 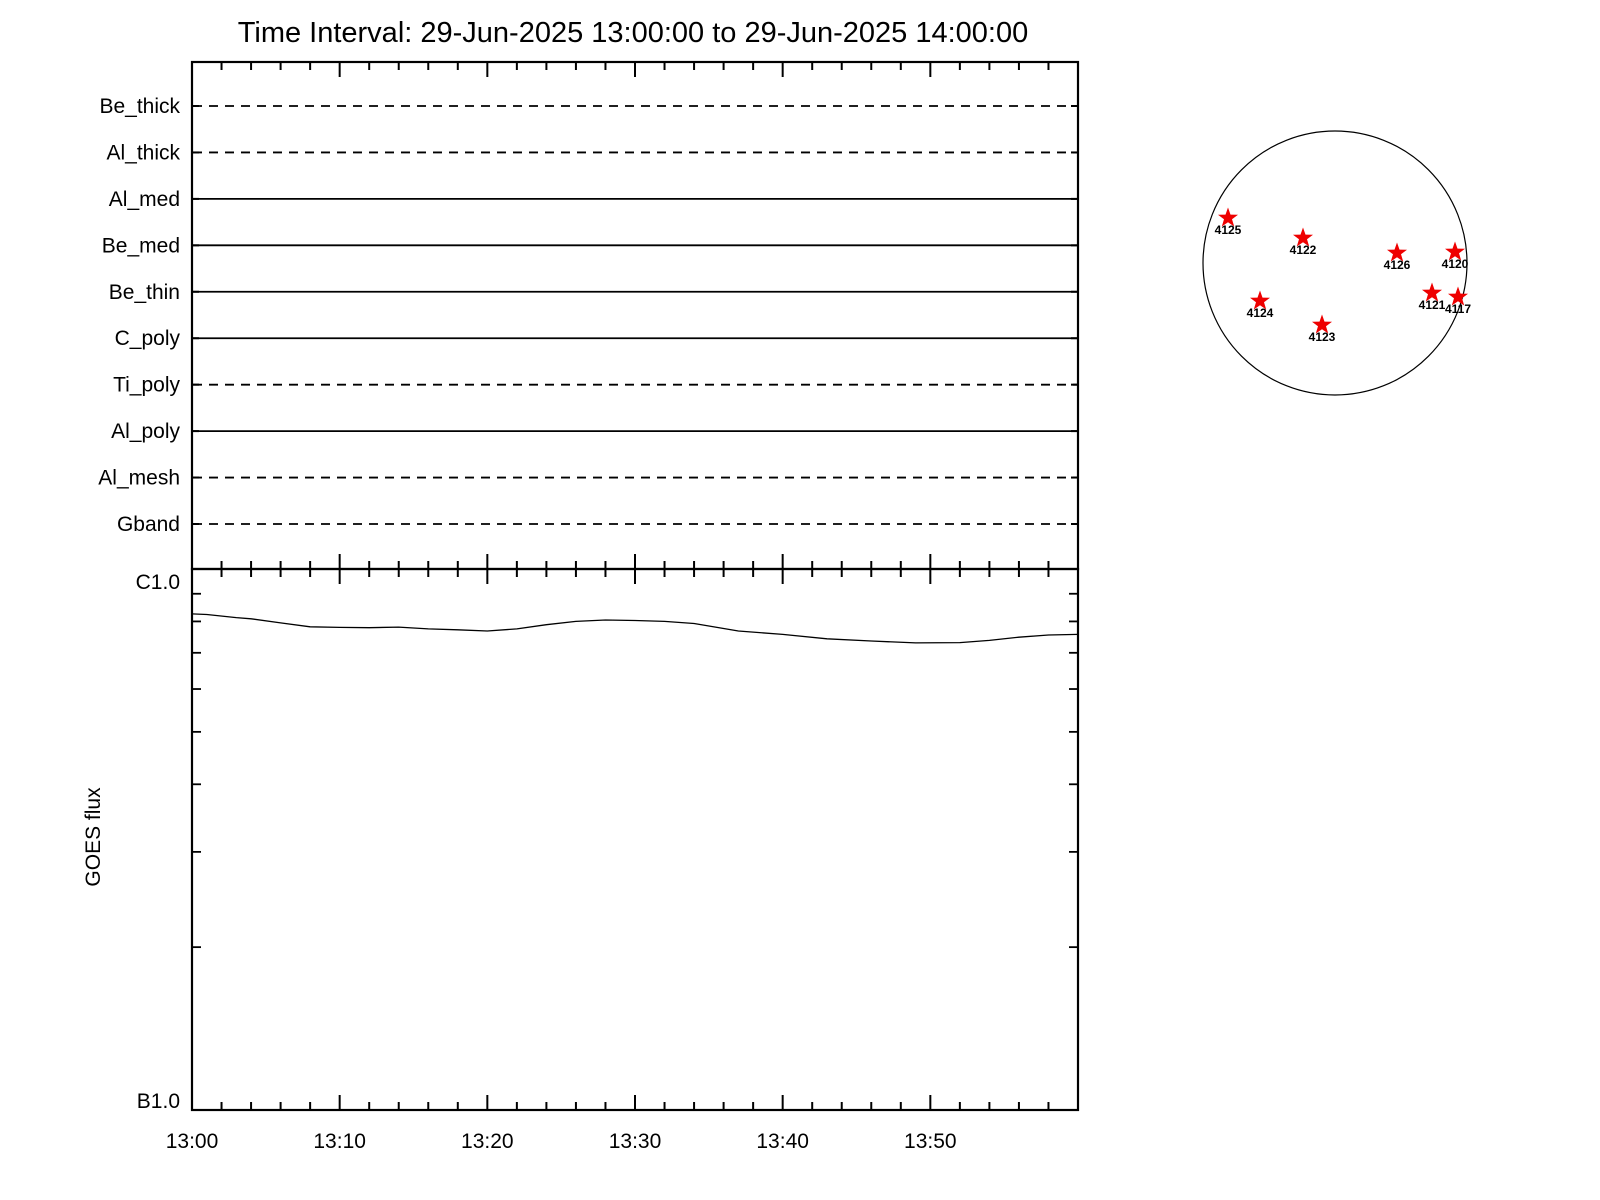 What do you see at coordinates (487, 1141) in the screenshot?
I see `x-tick-label-1320: 13:20` at bounding box center [487, 1141].